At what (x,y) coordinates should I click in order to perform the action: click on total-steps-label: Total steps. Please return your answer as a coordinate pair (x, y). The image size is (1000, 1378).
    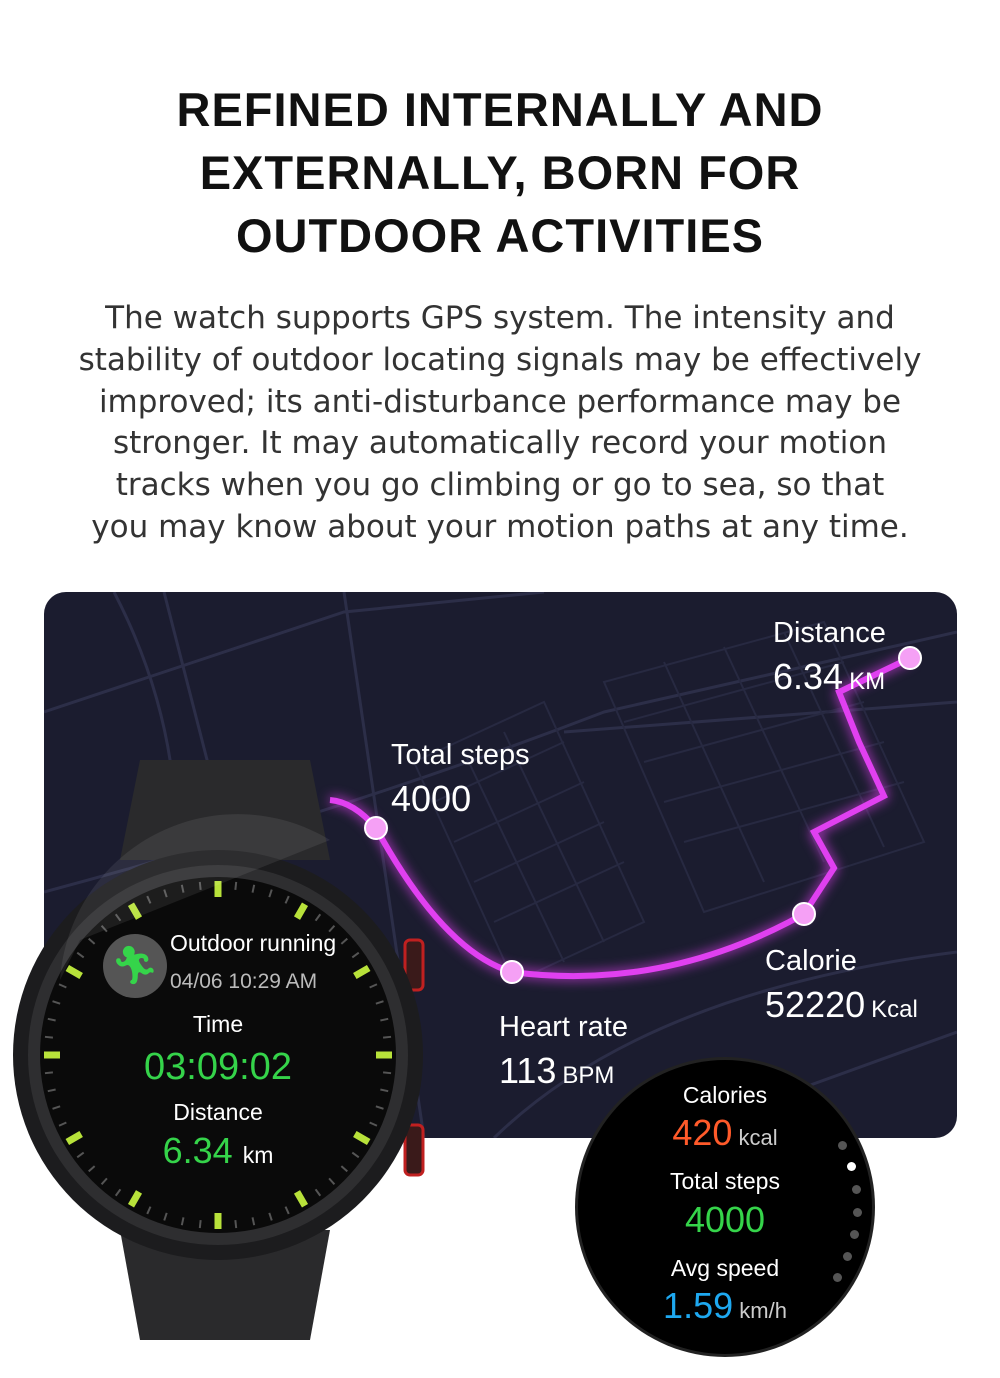
    Looking at the image, I should click on (725, 1181).